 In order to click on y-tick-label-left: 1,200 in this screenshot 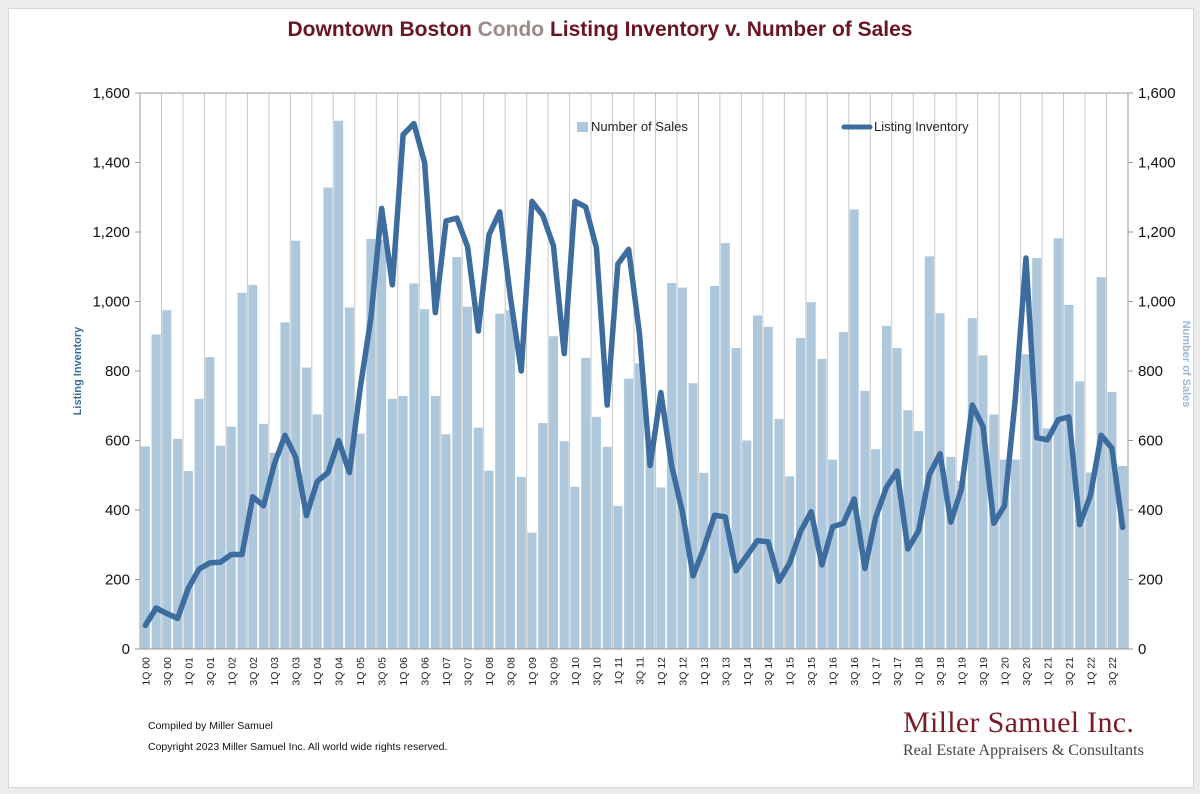, I will do `click(111, 232)`.